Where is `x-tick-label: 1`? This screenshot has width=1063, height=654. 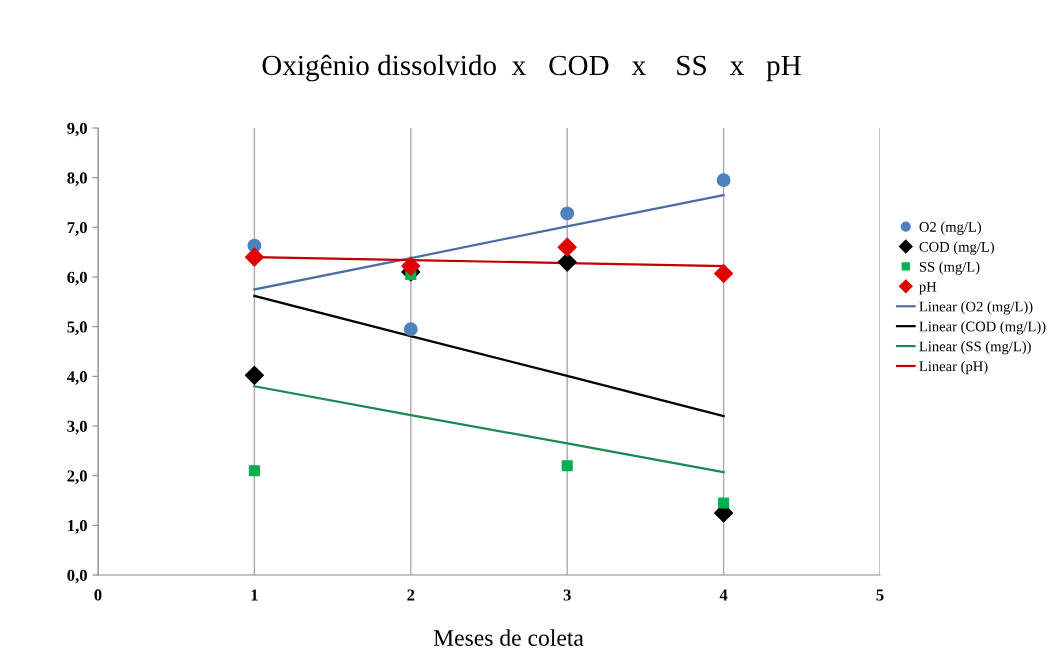
x-tick-label: 1 is located at coordinates (254, 595).